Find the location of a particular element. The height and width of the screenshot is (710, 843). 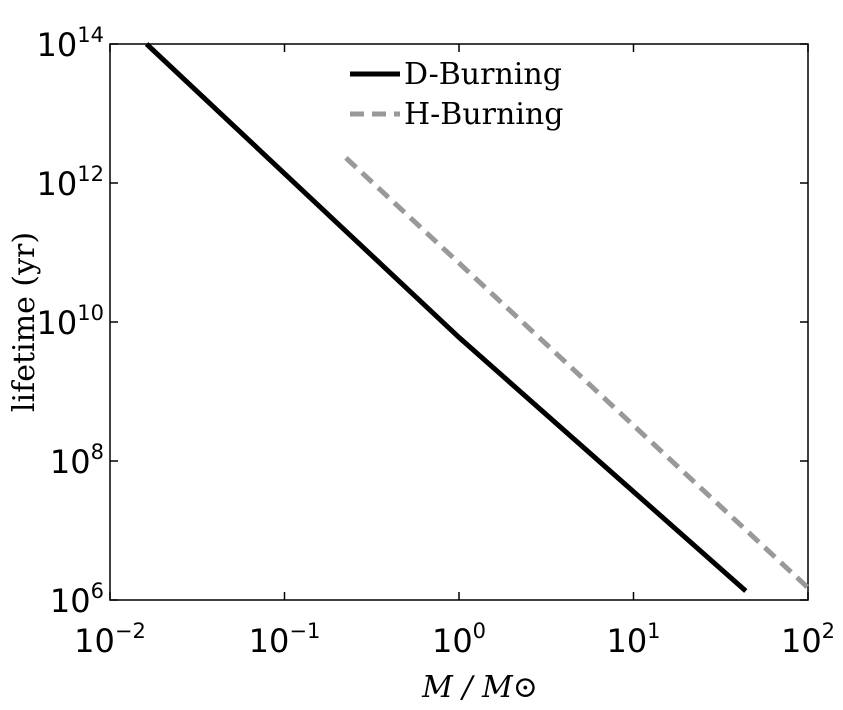

tick-label: 10² is located at coordinates (808, 639).